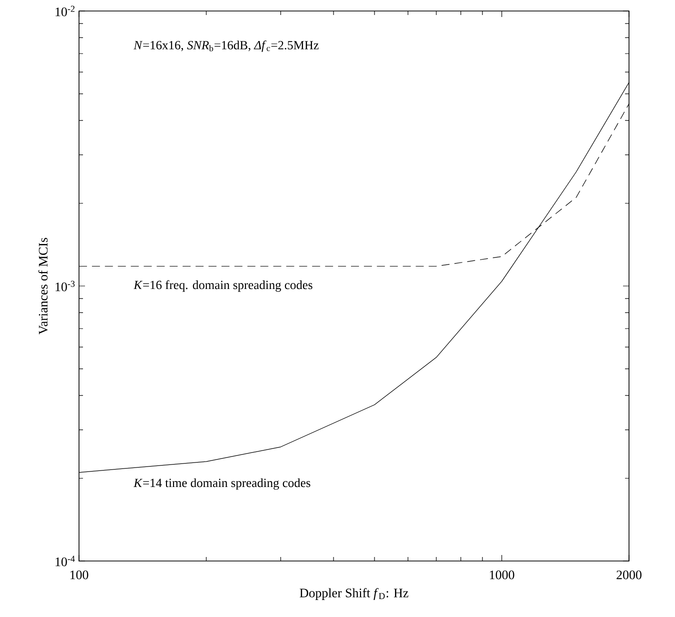 The height and width of the screenshot is (617, 675). Describe the element at coordinates (226, 46) in the screenshot. I see `annotation: N=16x16, SNR$_{b}$=16dB, Δf$_{c}$=2.5MHz` at that location.